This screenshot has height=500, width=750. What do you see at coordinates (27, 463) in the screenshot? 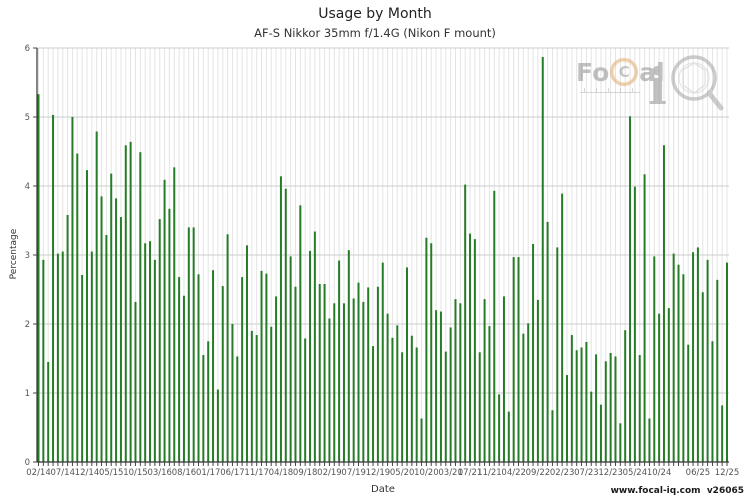
I see `y-tick-label: 0` at bounding box center [27, 463].